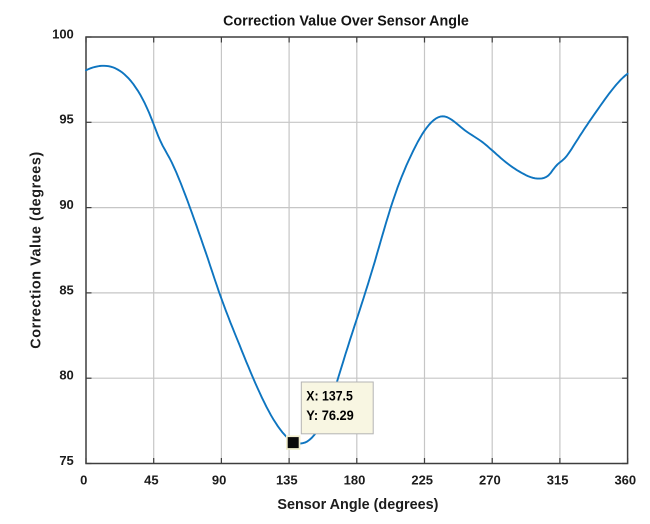 This screenshot has width=650, height=524. What do you see at coordinates (329, 396) in the screenshot?
I see `svg-text: X: 137.5` at bounding box center [329, 396].